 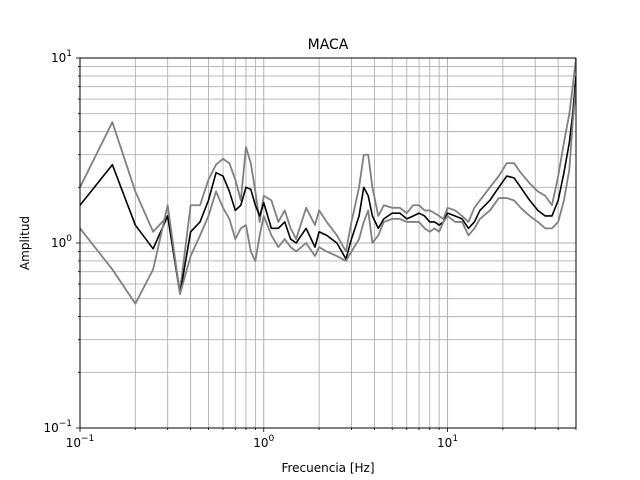 I want to click on chart-title: MACA, so click(x=328, y=45).